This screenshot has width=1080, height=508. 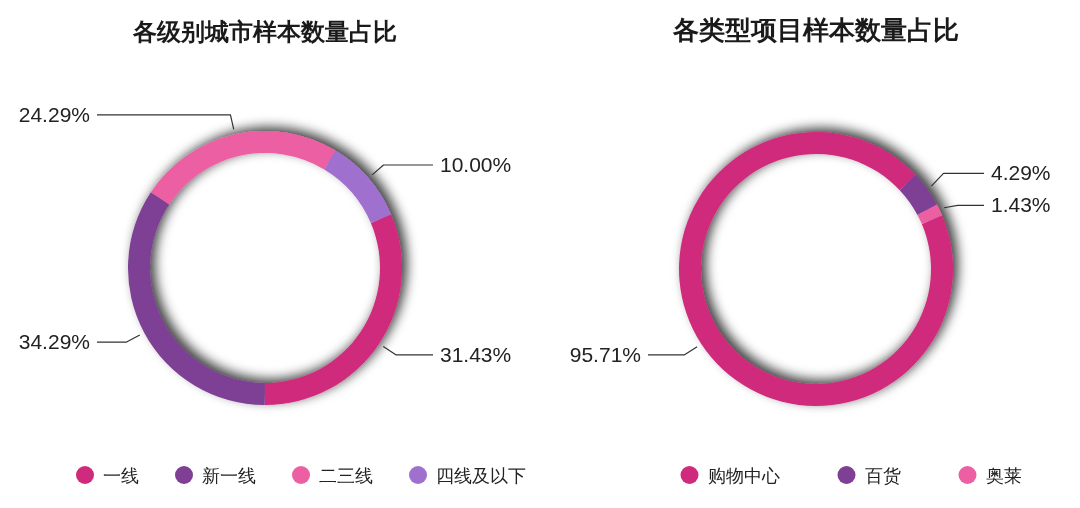 I want to click on chart-title: 各级别城市样本数量占比, so click(x=264, y=32).